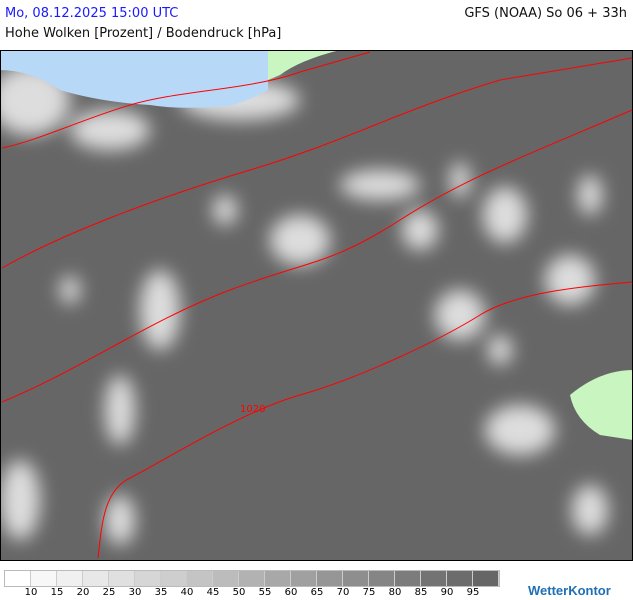  Describe the element at coordinates (473, 592) in the screenshot. I see `legend-label: 95` at that location.